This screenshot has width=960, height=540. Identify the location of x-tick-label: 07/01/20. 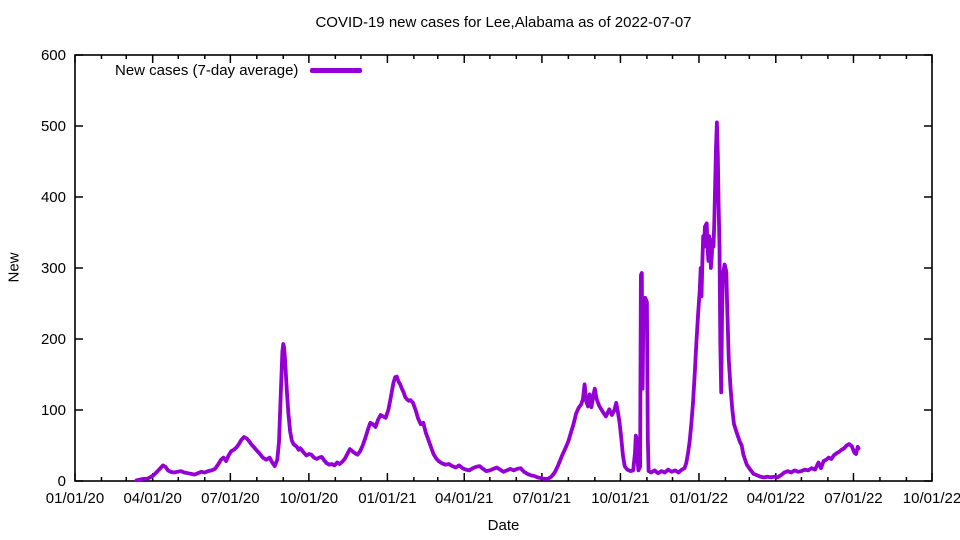
(230, 498).